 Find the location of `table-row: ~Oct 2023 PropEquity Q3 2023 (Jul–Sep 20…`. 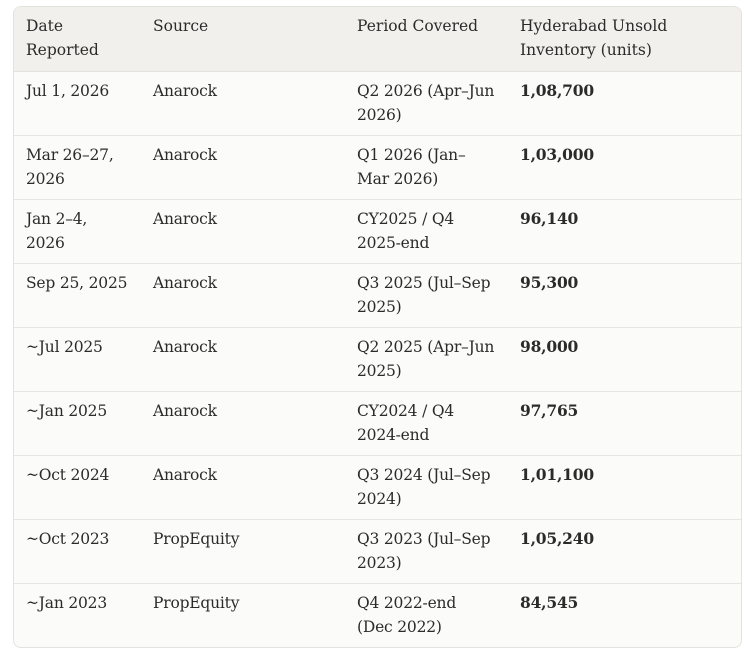

table-row: ~Oct 2023 PropEquity Q3 2023 (Jul–Sep 20… is located at coordinates (377, 551).